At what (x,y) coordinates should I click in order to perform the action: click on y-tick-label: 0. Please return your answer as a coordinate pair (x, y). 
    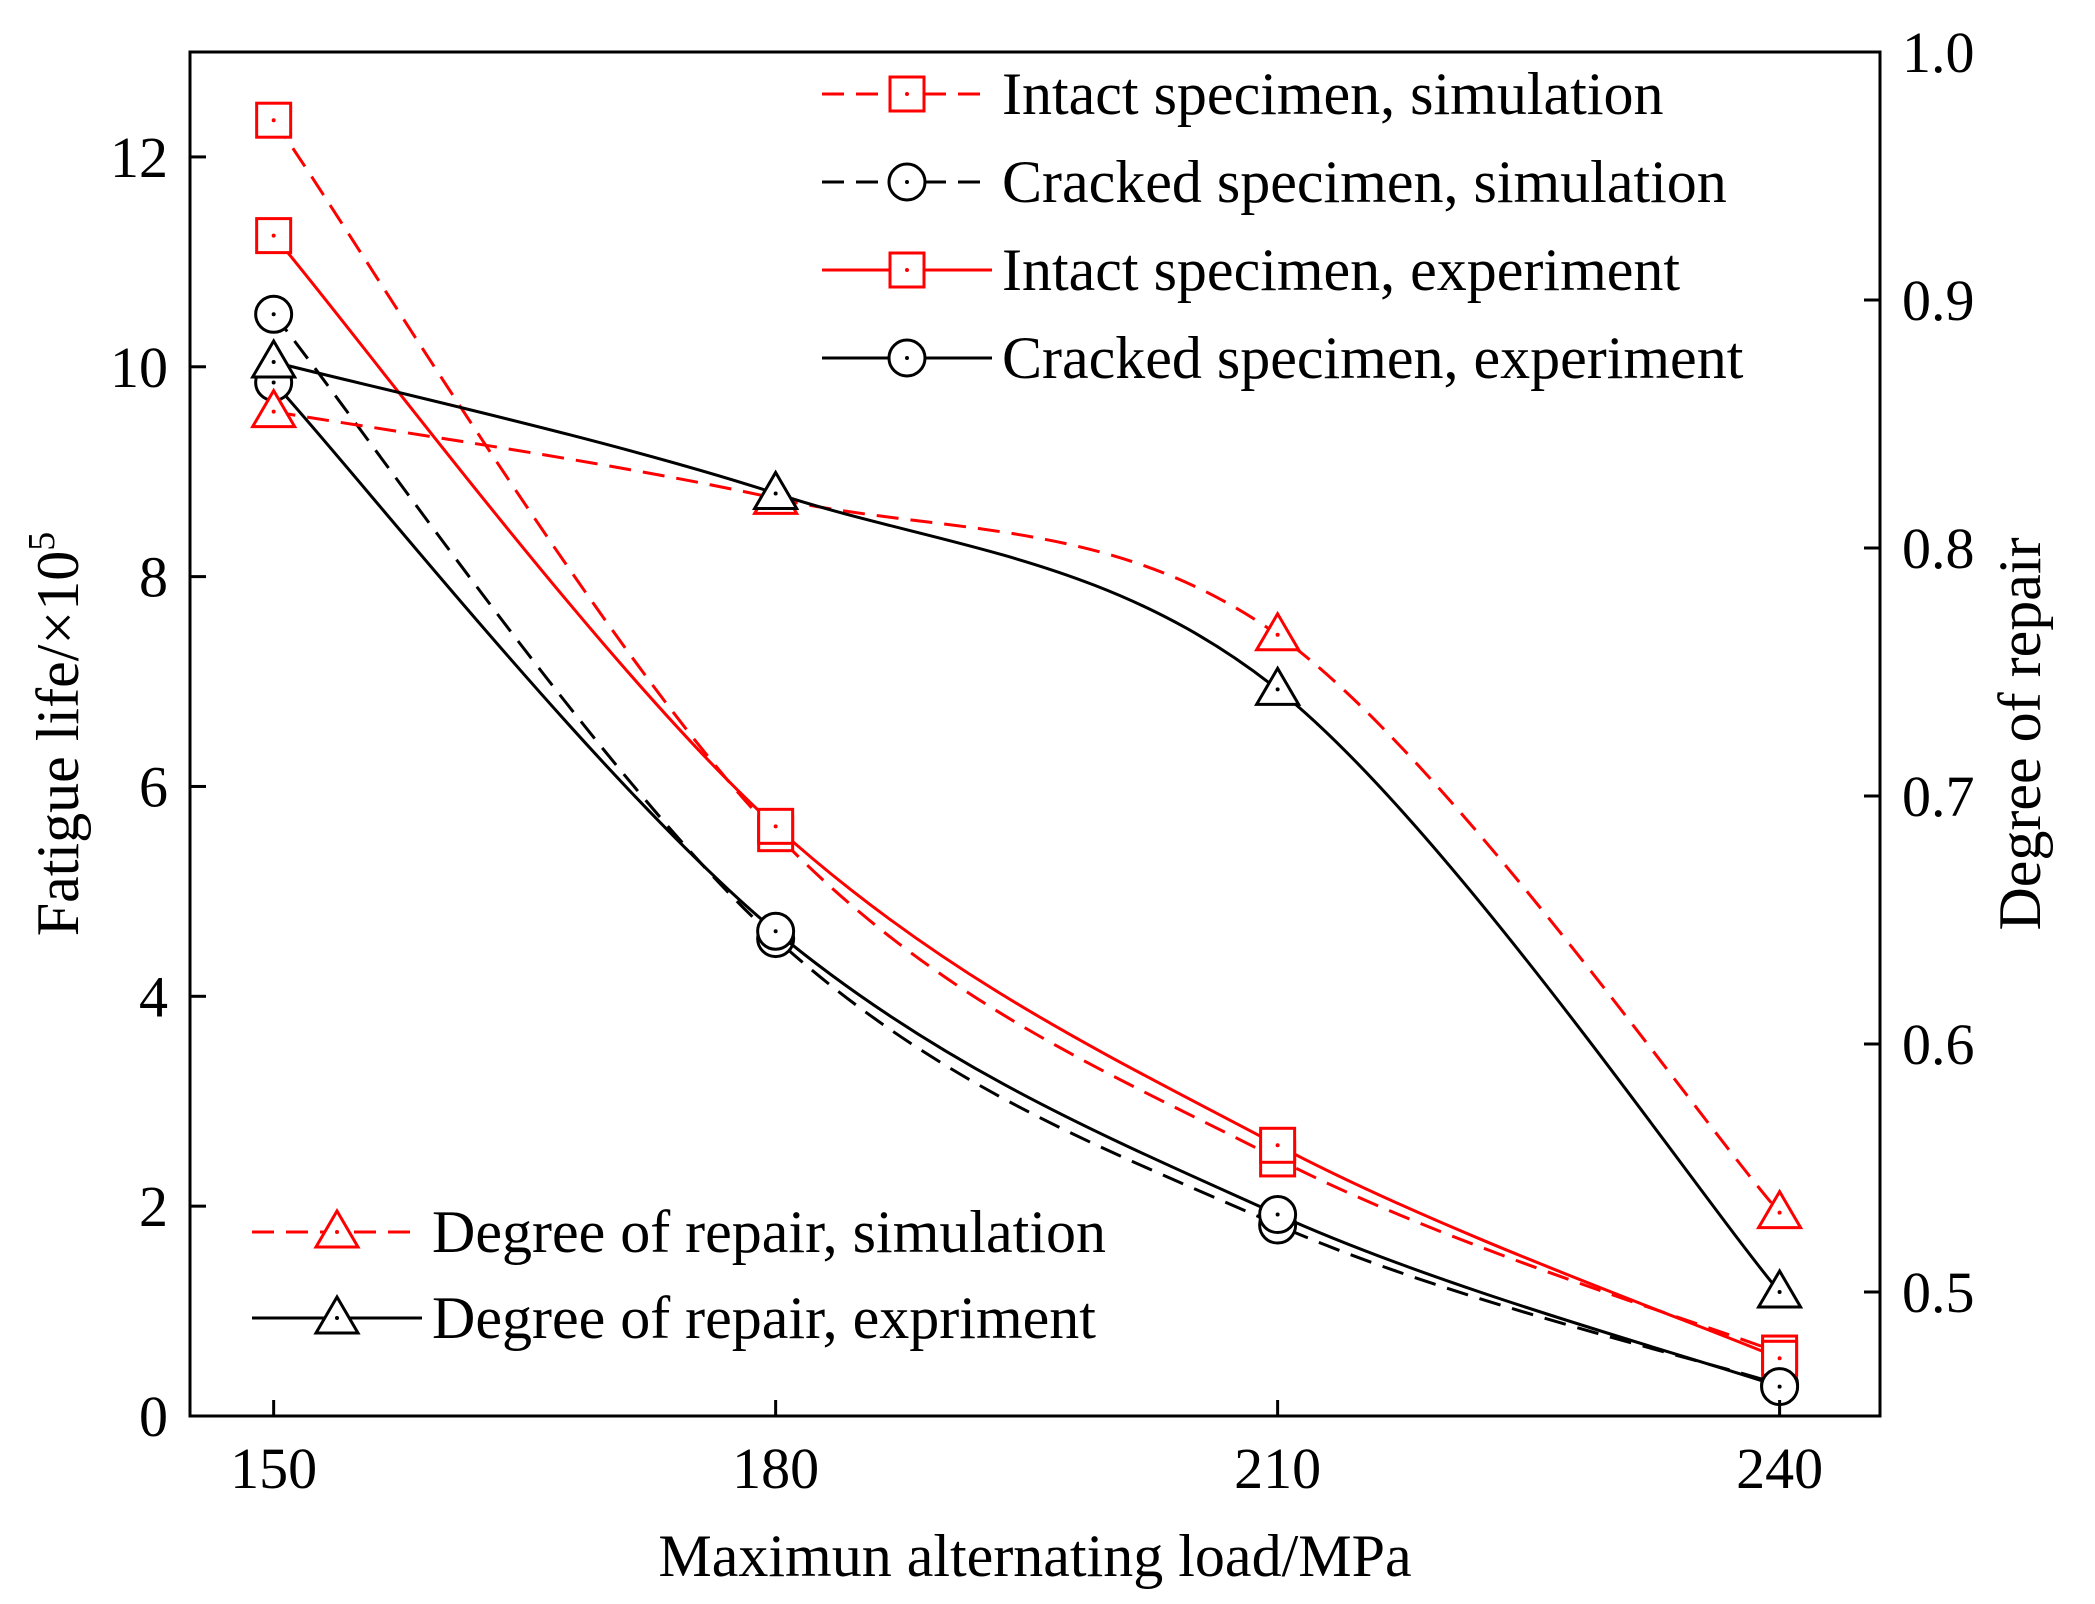
    Looking at the image, I should click on (153, 1416).